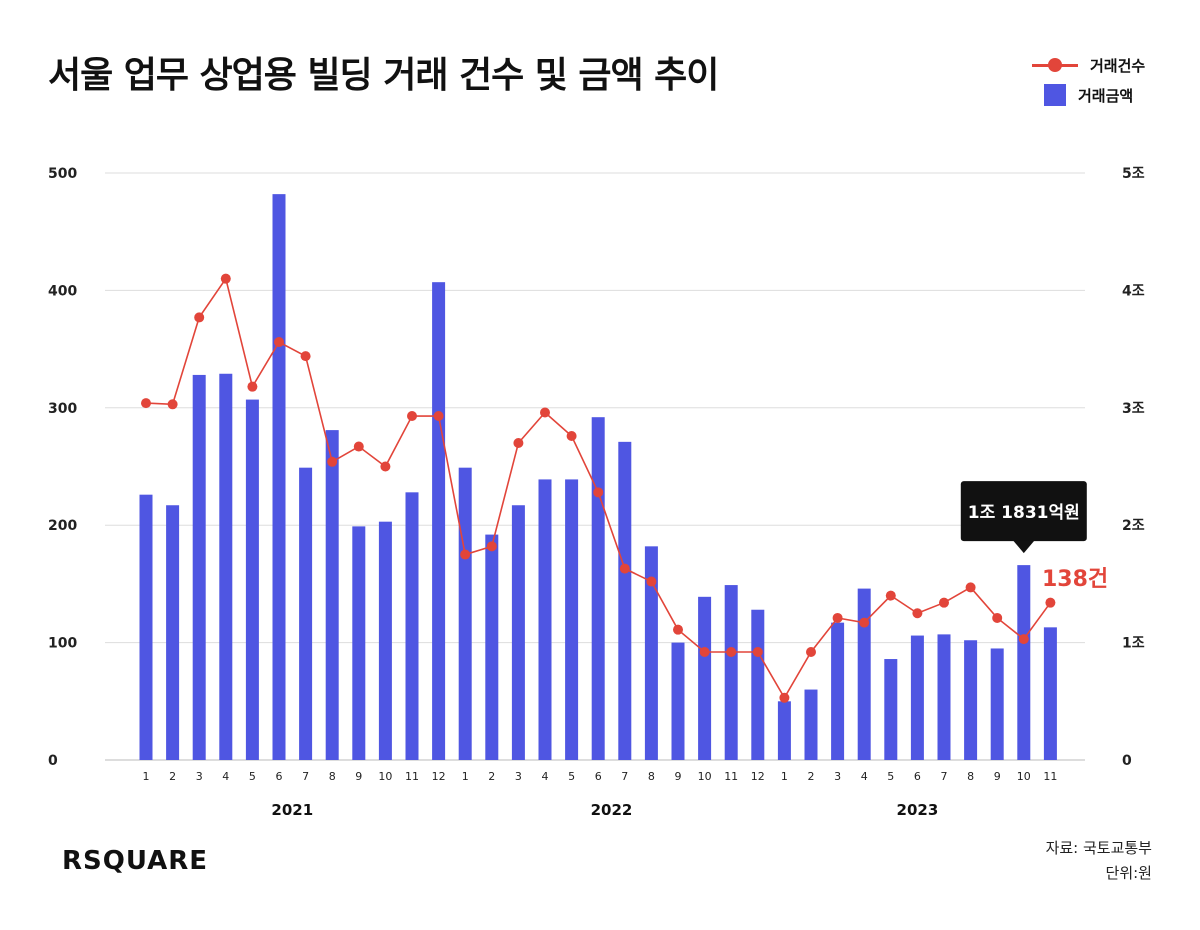 Image resolution: width=1200 pixels, height=930 pixels. What do you see at coordinates (1098, 848) in the screenshot?
I see `source-text: 자료: 국토교통부` at bounding box center [1098, 848].